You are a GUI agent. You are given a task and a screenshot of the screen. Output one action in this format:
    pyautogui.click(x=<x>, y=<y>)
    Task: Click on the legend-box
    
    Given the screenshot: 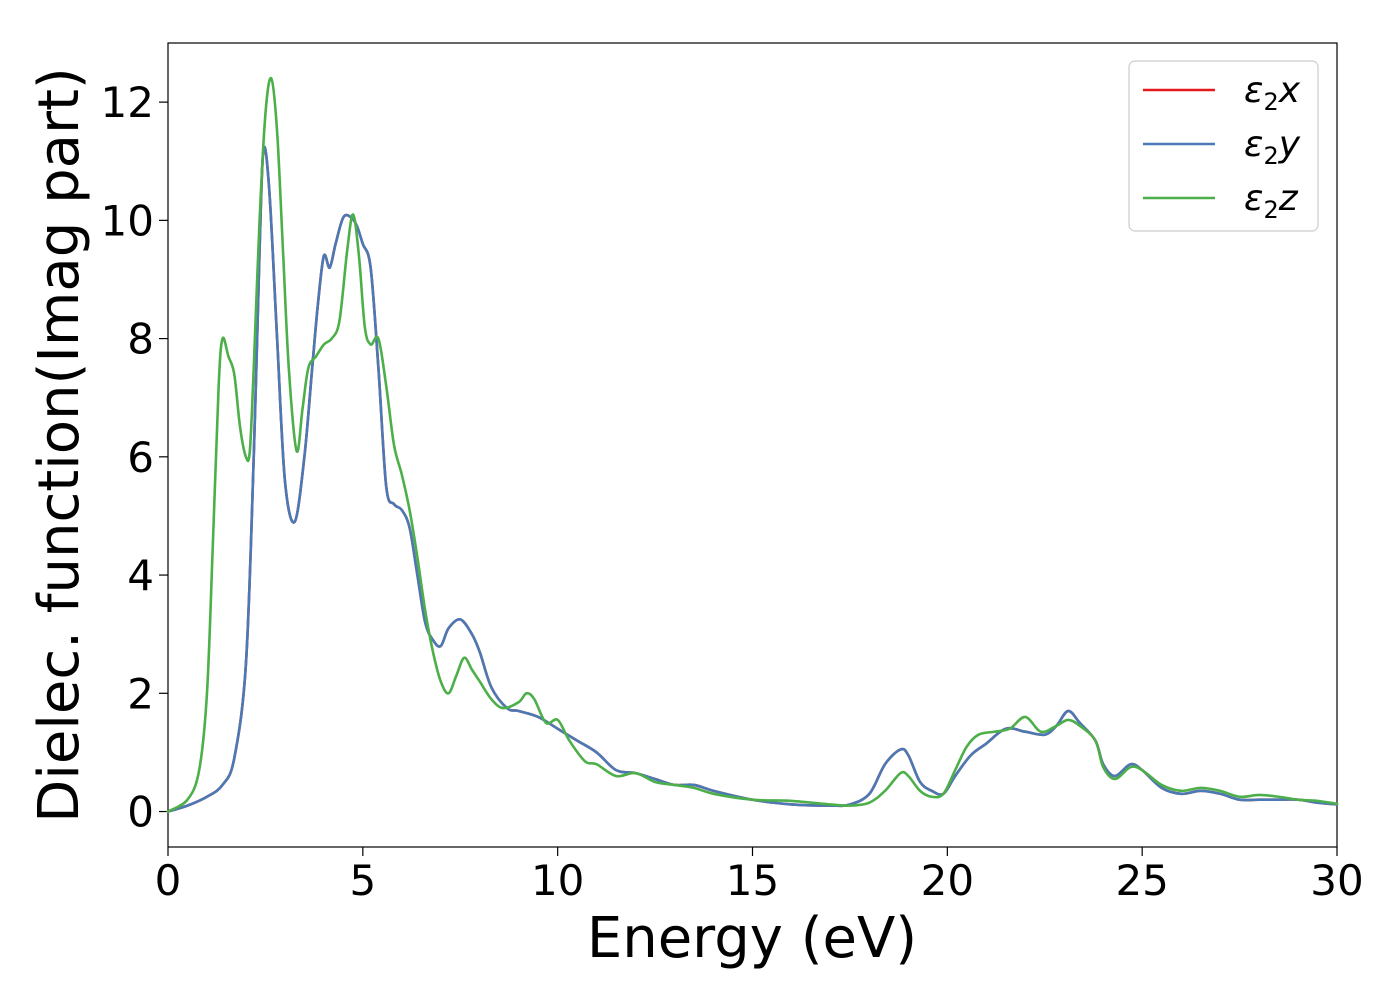 What is the action you would take?
    pyautogui.click(x=1223, y=146)
    